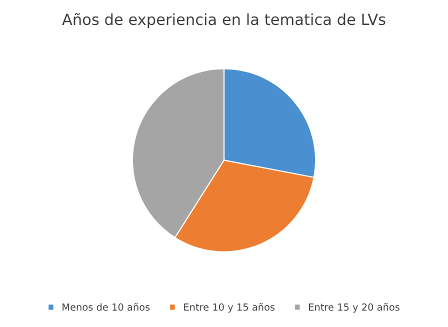 The image size is (448, 327). Describe the element at coordinates (229, 308) in the screenshot. I see `legend-label: Entre 10 y 15 años` at that location.